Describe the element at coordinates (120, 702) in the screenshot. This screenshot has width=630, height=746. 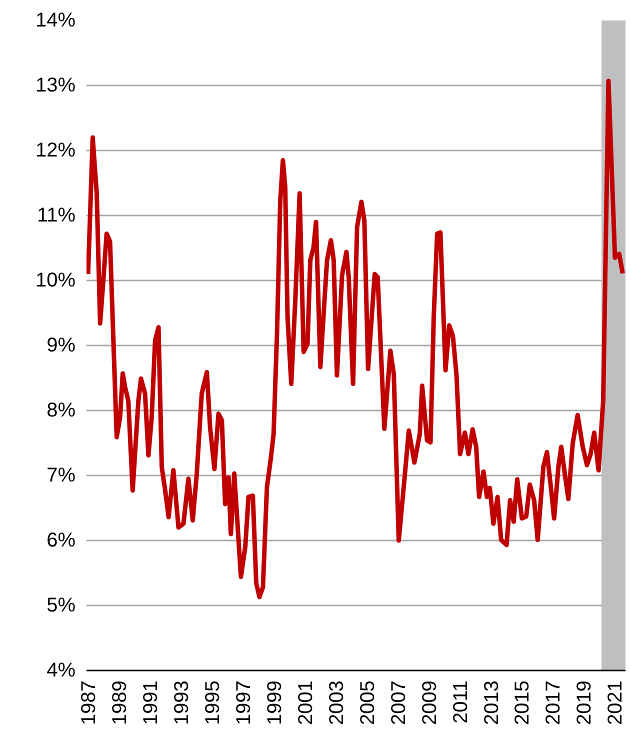
I see `x-tick-label: 1989` at that location.